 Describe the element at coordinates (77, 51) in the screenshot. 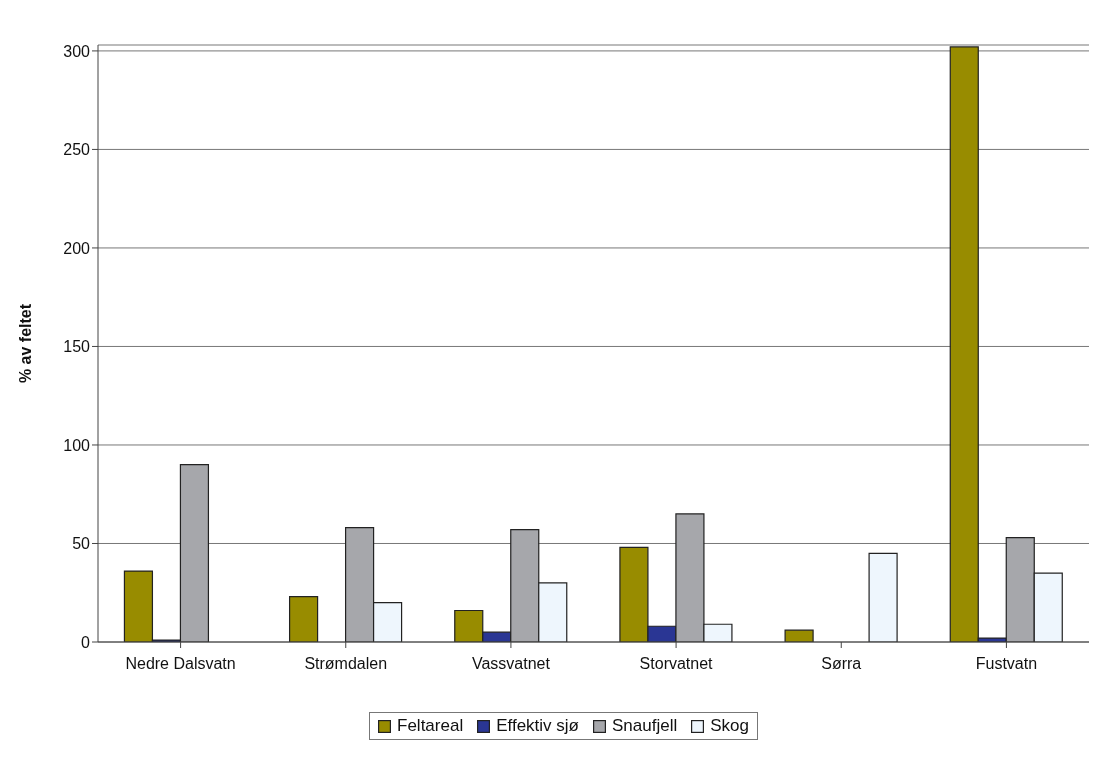

I see `y-tick-label: 300` at that location.